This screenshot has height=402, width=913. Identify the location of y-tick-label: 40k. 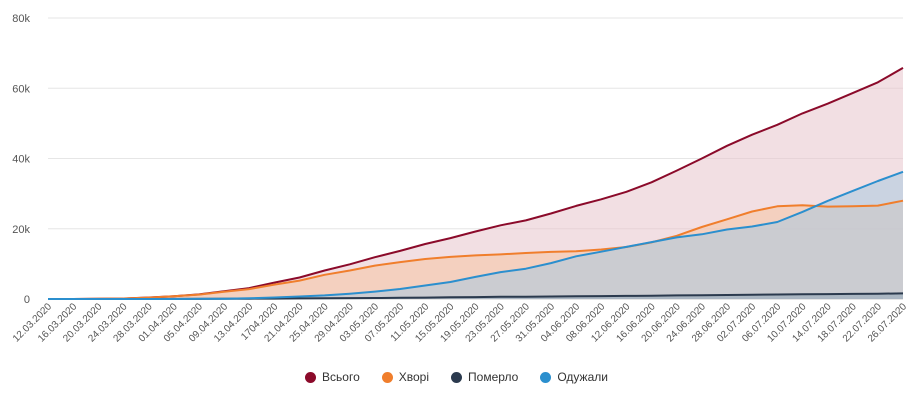
(21, 160).